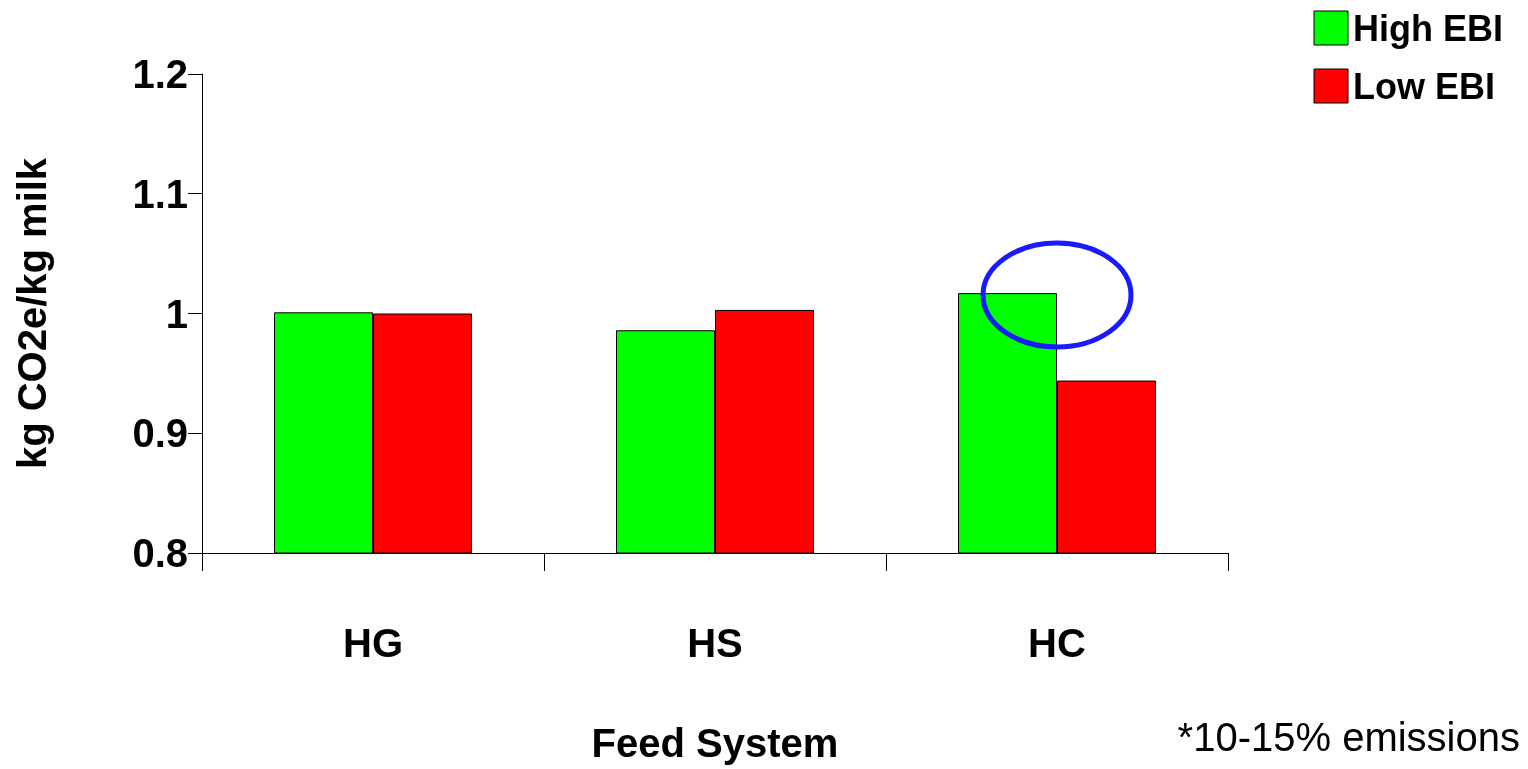 Image resolution: width=1528 pixels, height=769 pixels. What do you see at coordinates (160, 433) in the screenshot?
I see `y-tick-label: 0.9` at bounding box center [160, 433].